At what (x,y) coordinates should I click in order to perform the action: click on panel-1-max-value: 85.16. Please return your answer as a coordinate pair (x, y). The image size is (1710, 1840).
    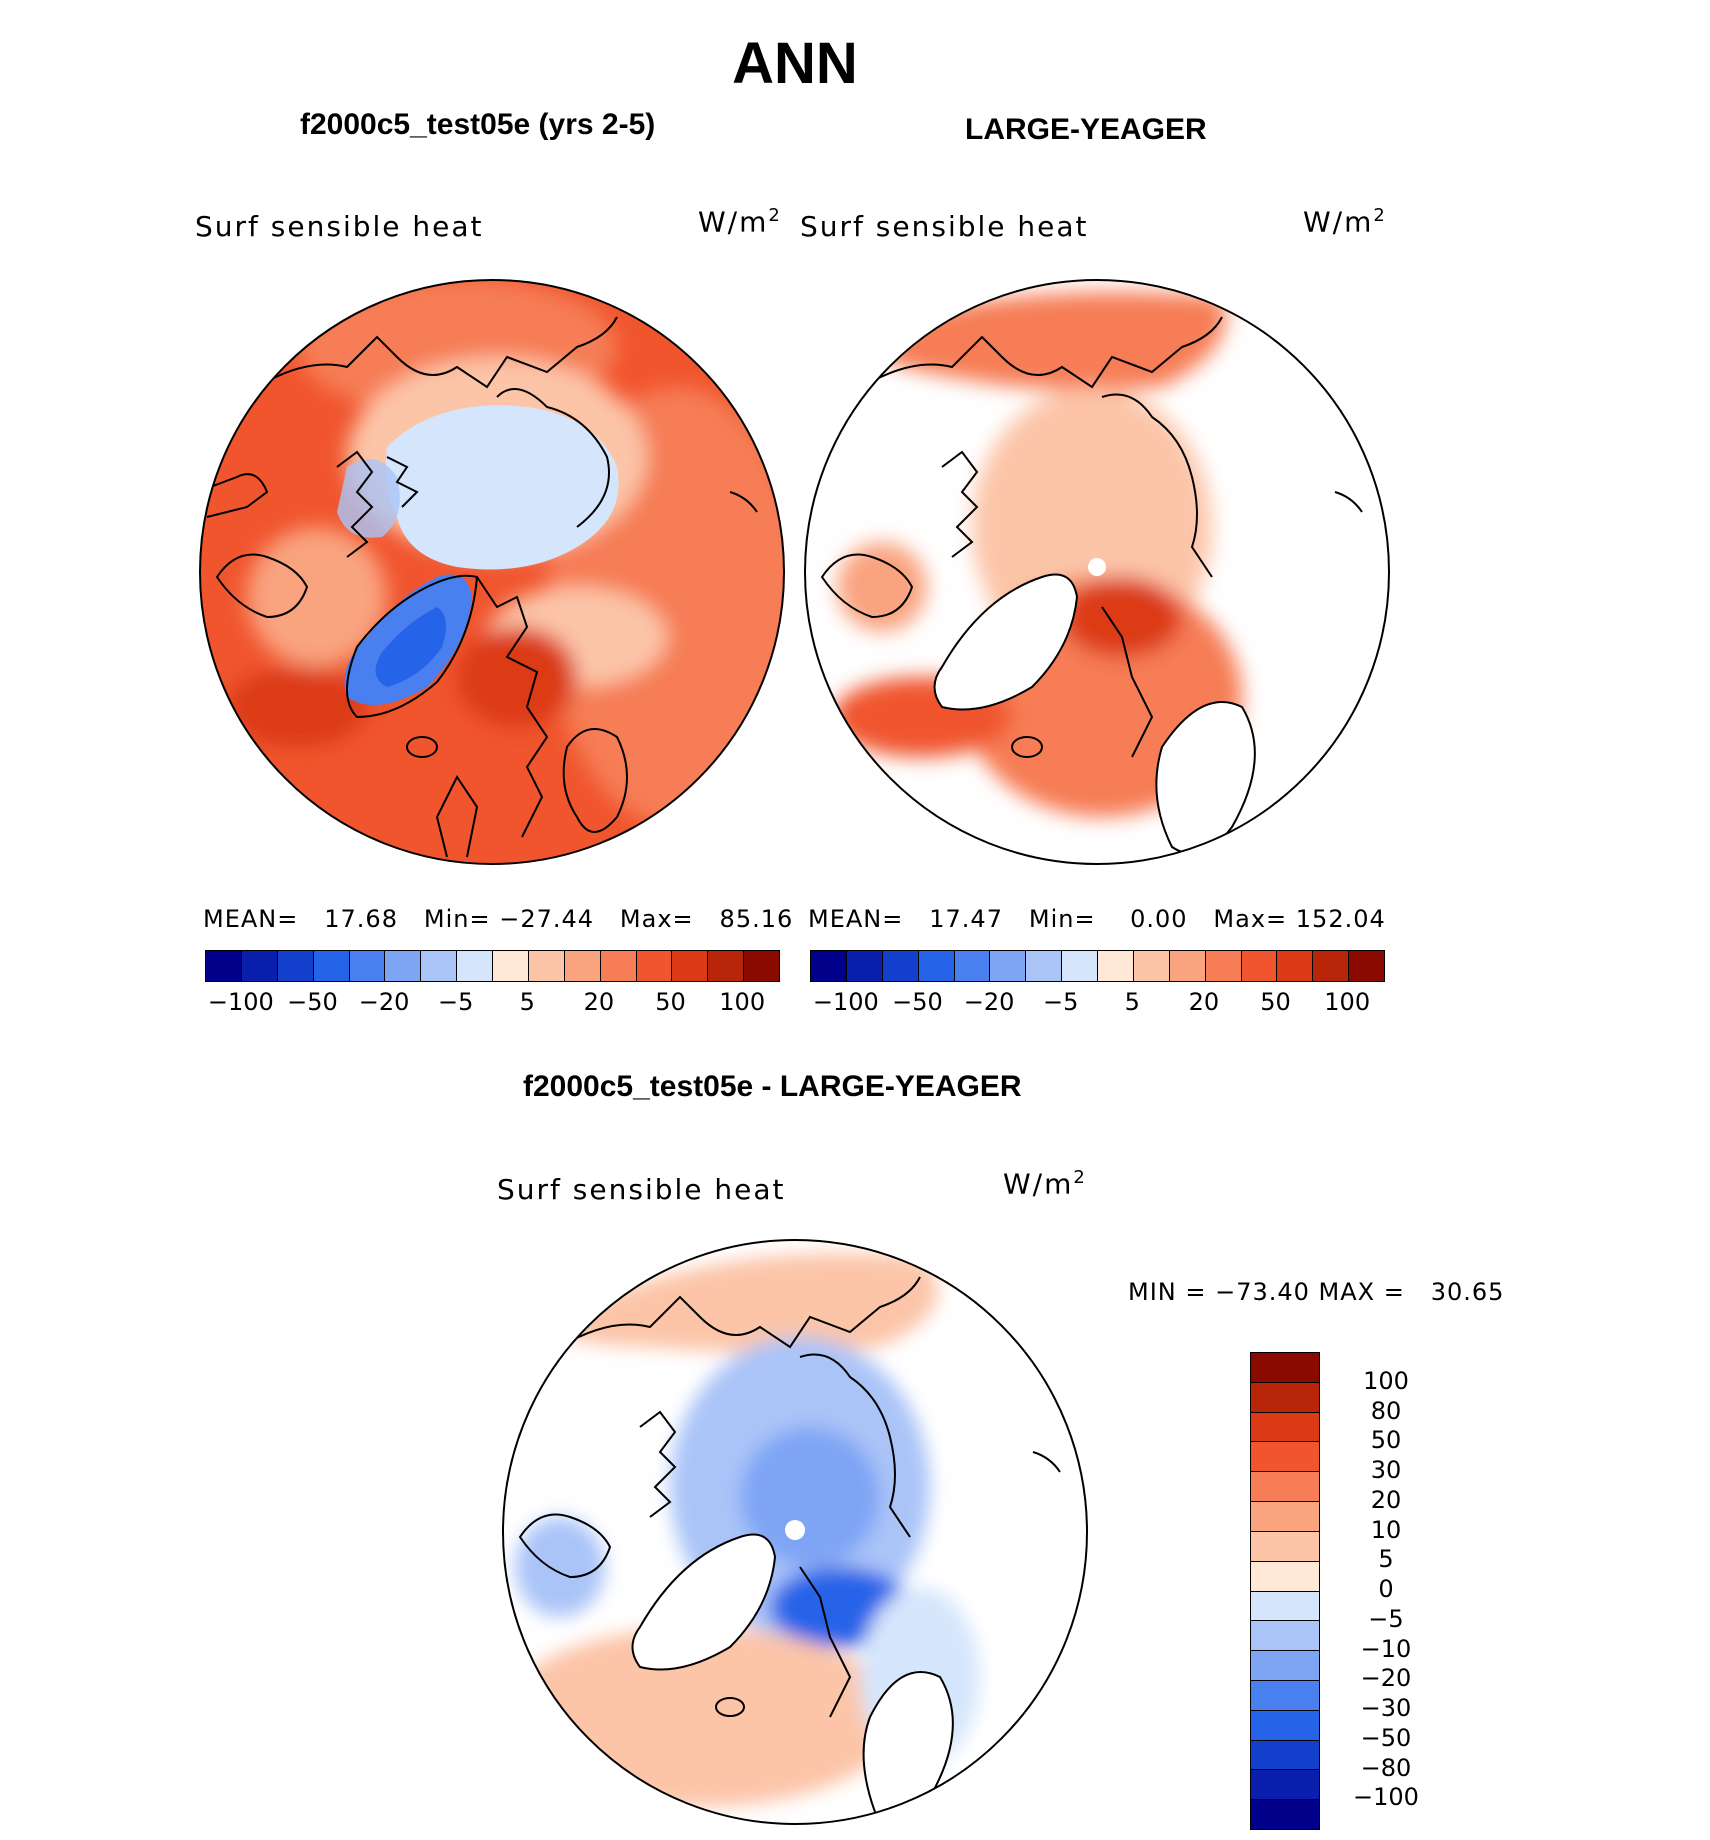
    Looking at the image, I should click on (756, 919).